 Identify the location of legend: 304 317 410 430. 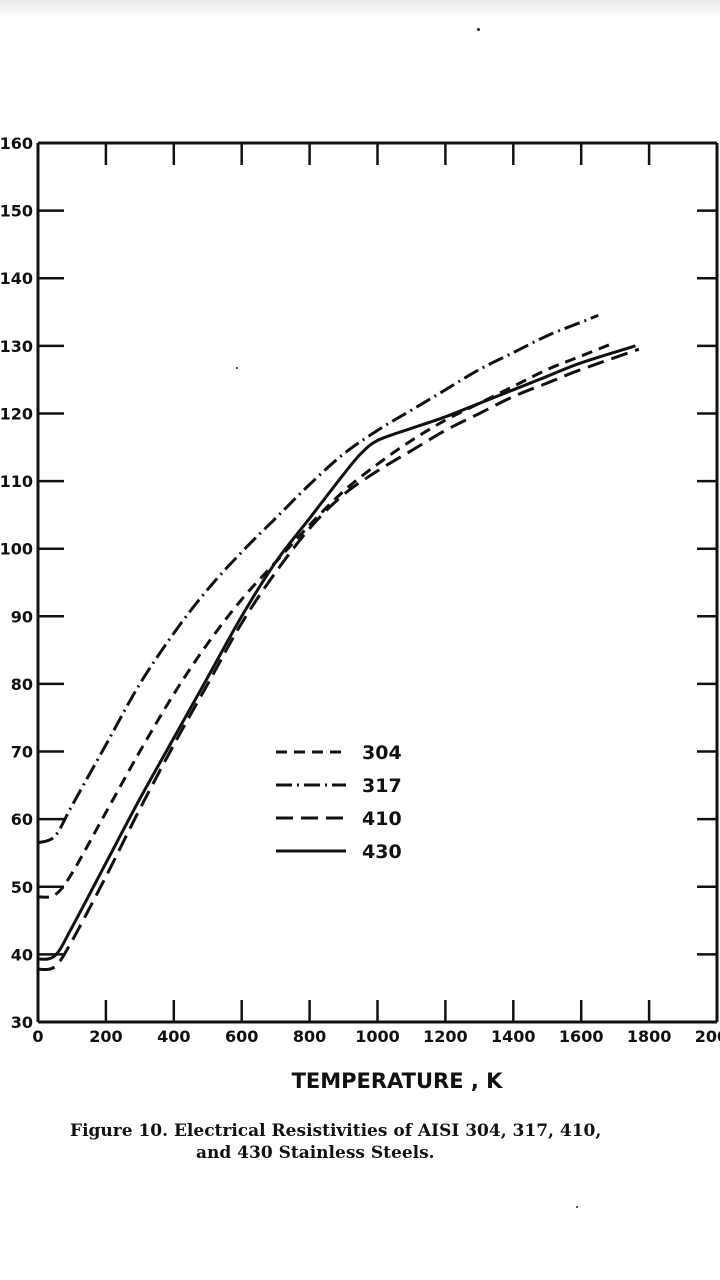
(339, 802).